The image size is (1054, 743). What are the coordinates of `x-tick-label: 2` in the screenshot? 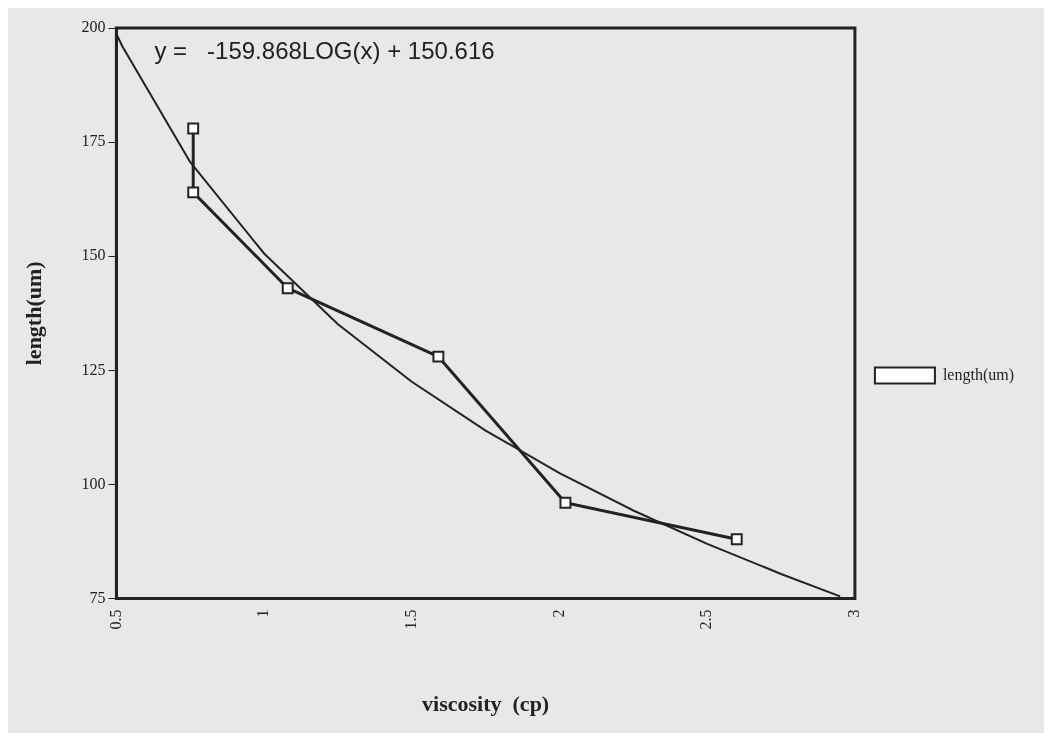 It's located at (558, 613).